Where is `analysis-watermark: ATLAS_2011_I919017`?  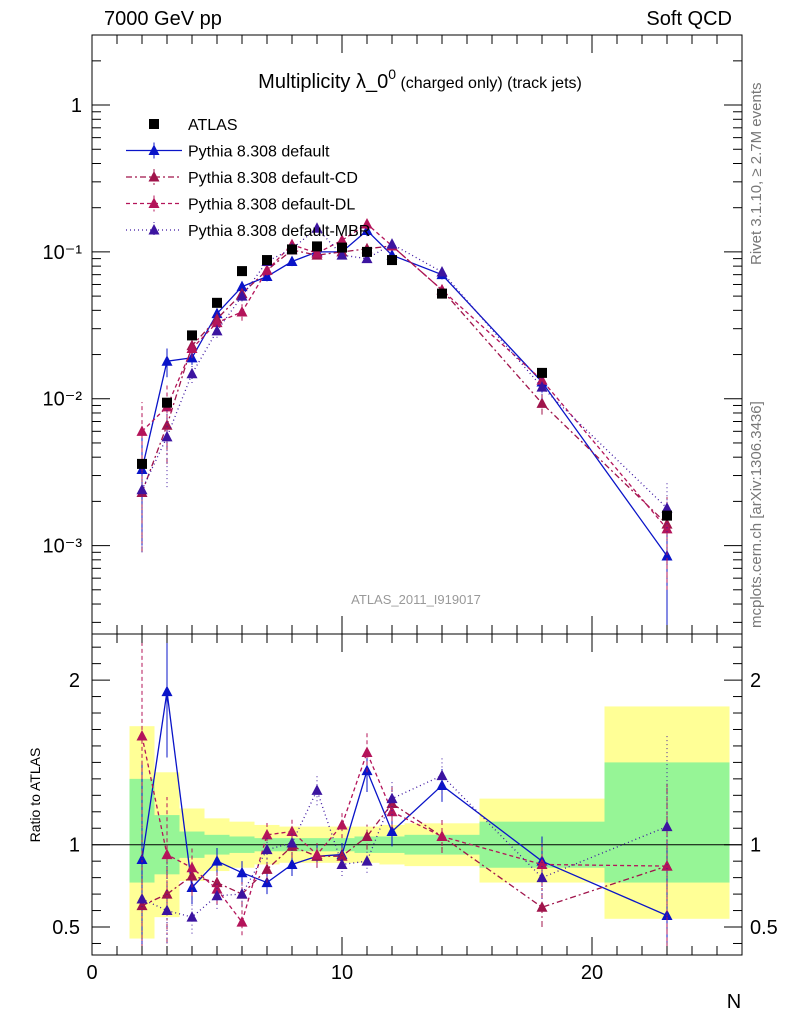 analysis-watermark: ATLAS_2011_I919017 is located at coordinates (416, 599).